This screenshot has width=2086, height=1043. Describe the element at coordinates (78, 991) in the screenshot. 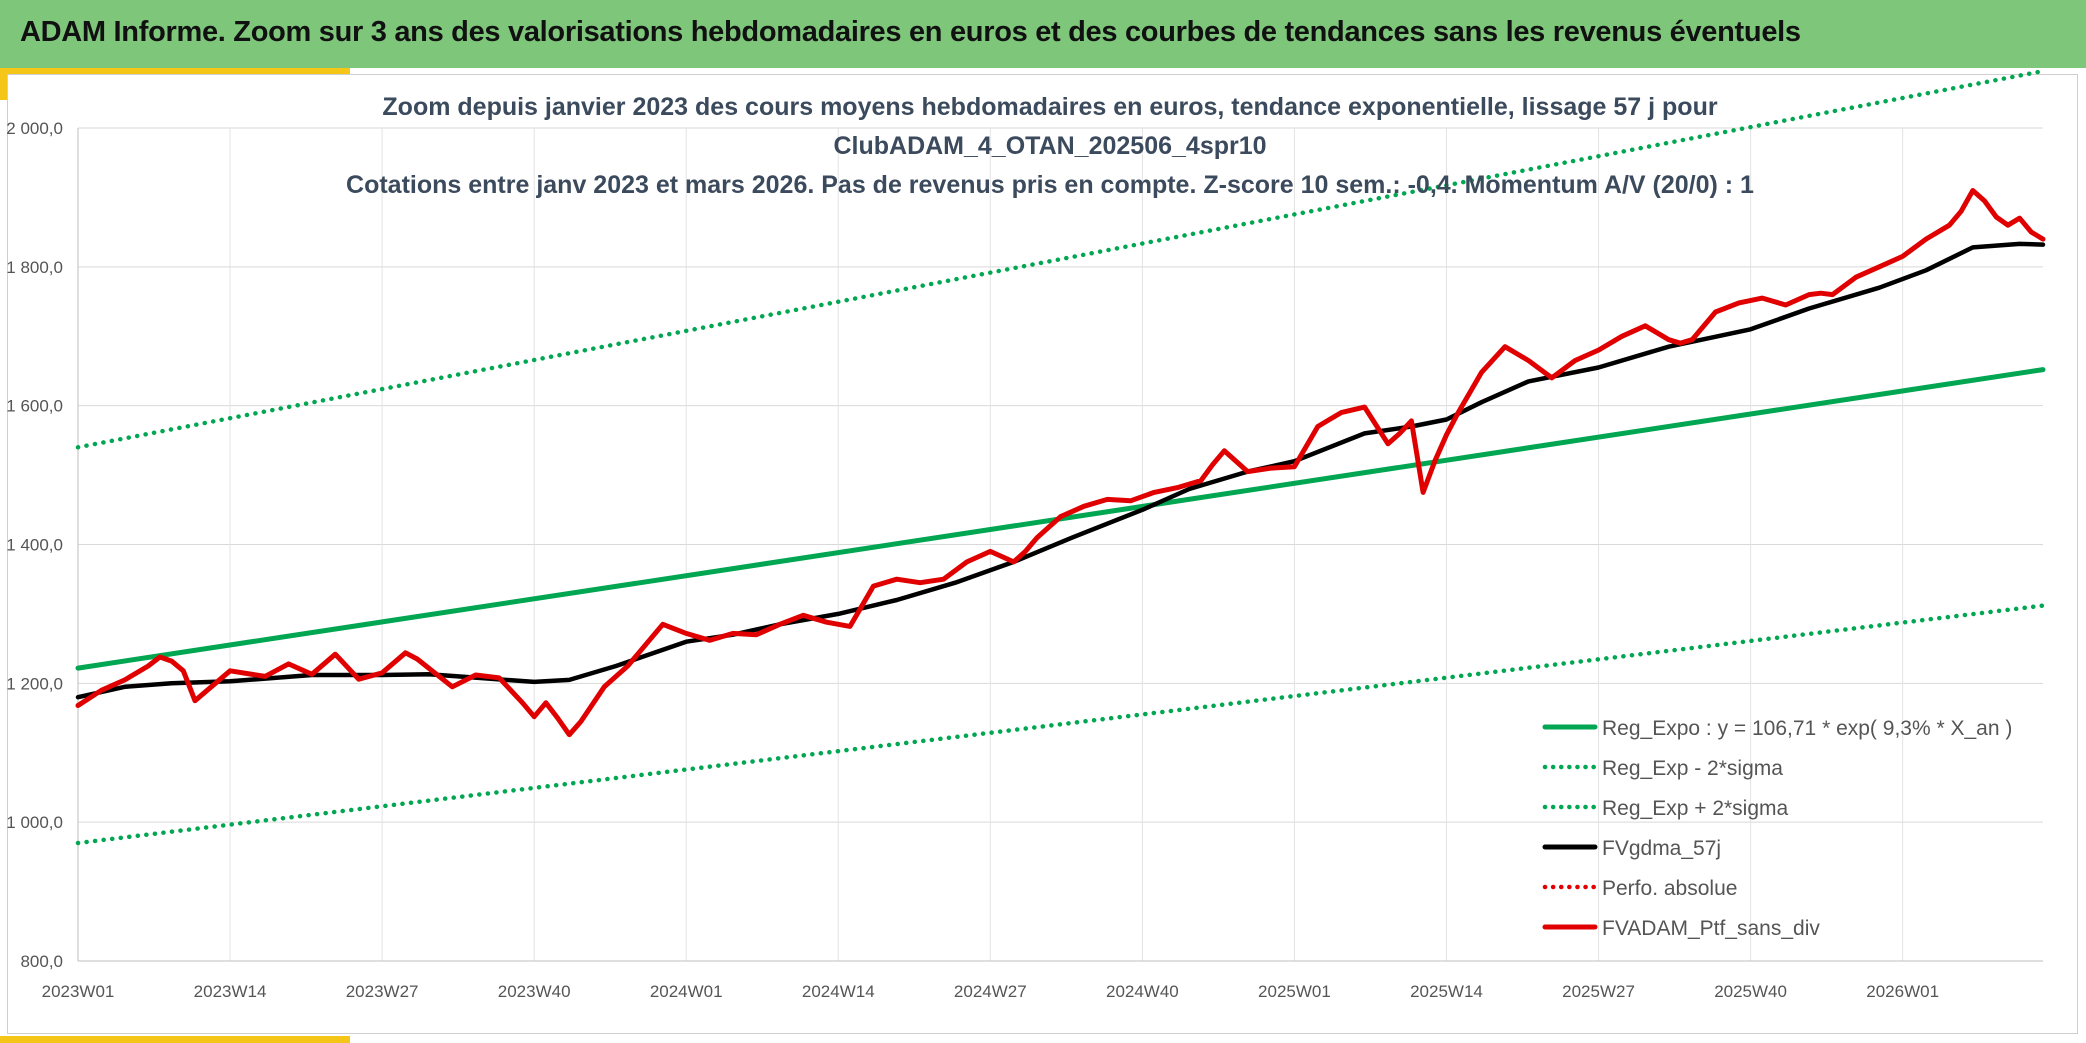

I see `x-tick-label: 2023W01` at that location.